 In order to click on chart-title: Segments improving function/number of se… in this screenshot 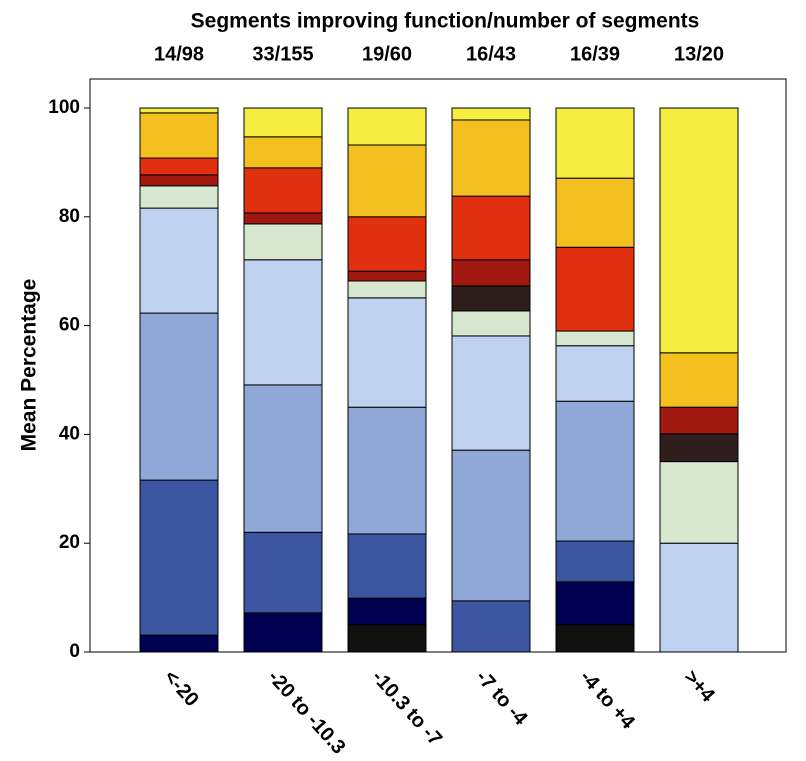, I will do `click(445, 21)`.